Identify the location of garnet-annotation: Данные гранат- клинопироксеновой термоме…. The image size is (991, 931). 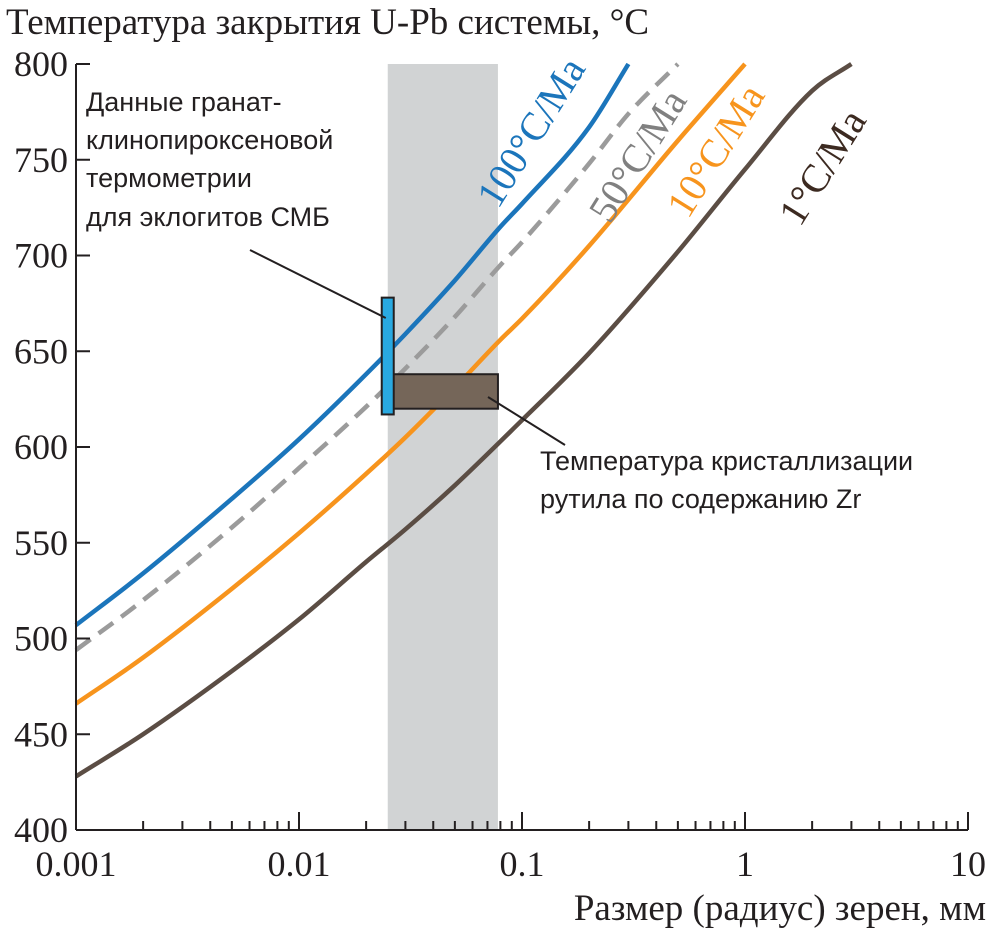
(209, 159).